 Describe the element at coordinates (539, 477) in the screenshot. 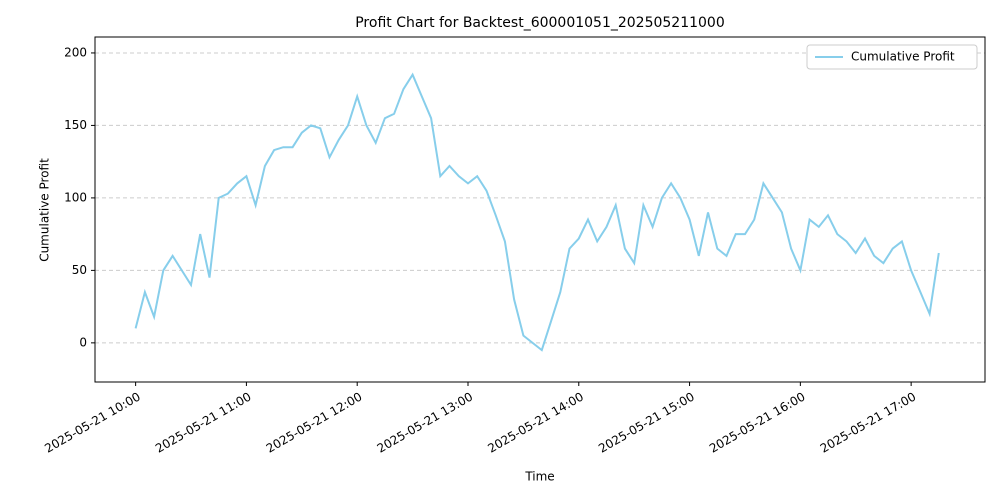

I see `x-axis-label: Time` at that location.